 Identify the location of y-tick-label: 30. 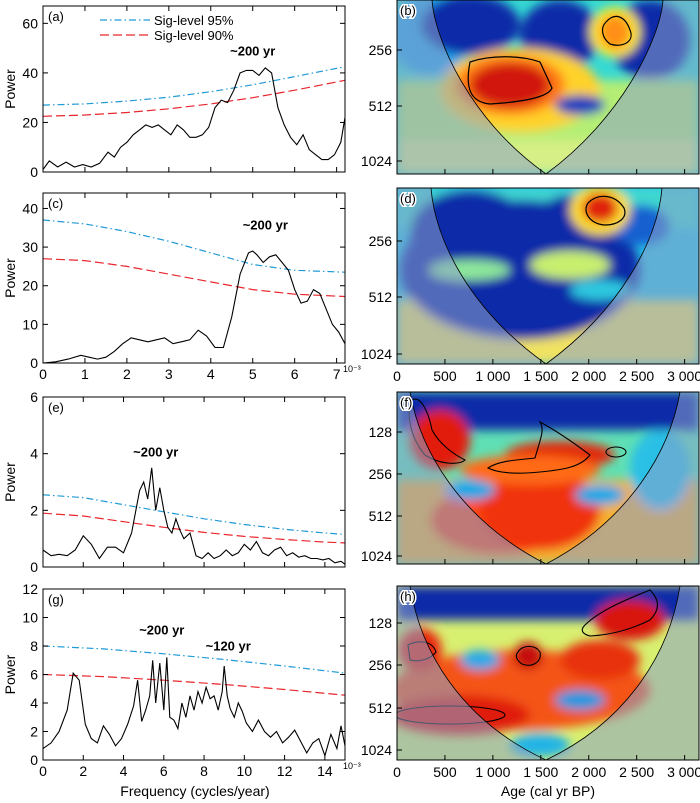
(30, 247).